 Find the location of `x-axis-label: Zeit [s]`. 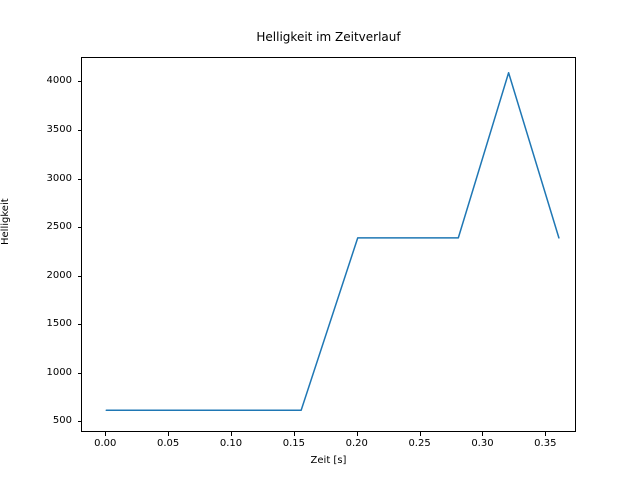

x-axis-label: Zeit [s] is located at coordinates (328, 460).